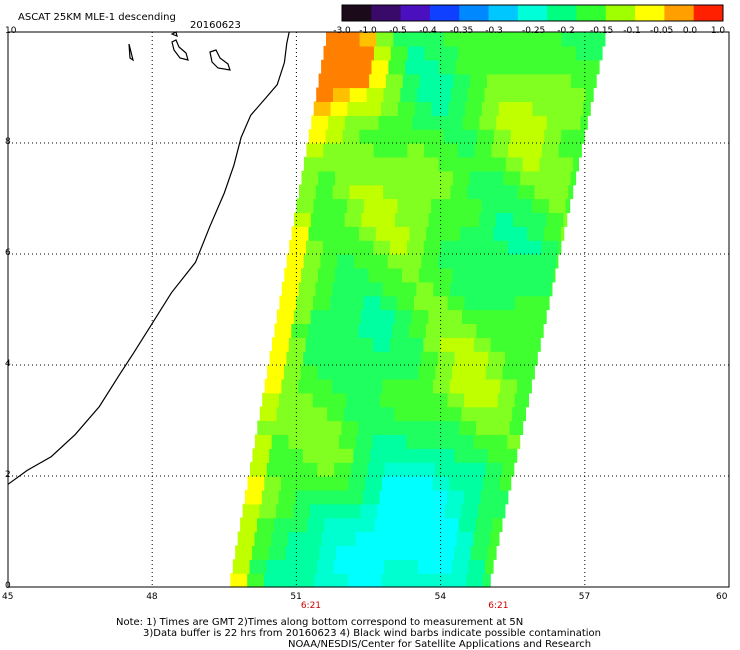  I want to click on colorbar-swatch, so click(620, 13).